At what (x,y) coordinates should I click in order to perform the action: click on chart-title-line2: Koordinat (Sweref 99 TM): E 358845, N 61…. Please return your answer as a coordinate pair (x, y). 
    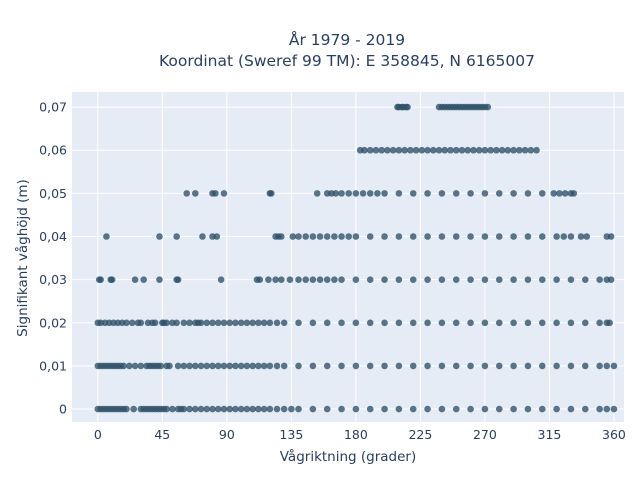
    Looking at the image, I should click on (347, 61).